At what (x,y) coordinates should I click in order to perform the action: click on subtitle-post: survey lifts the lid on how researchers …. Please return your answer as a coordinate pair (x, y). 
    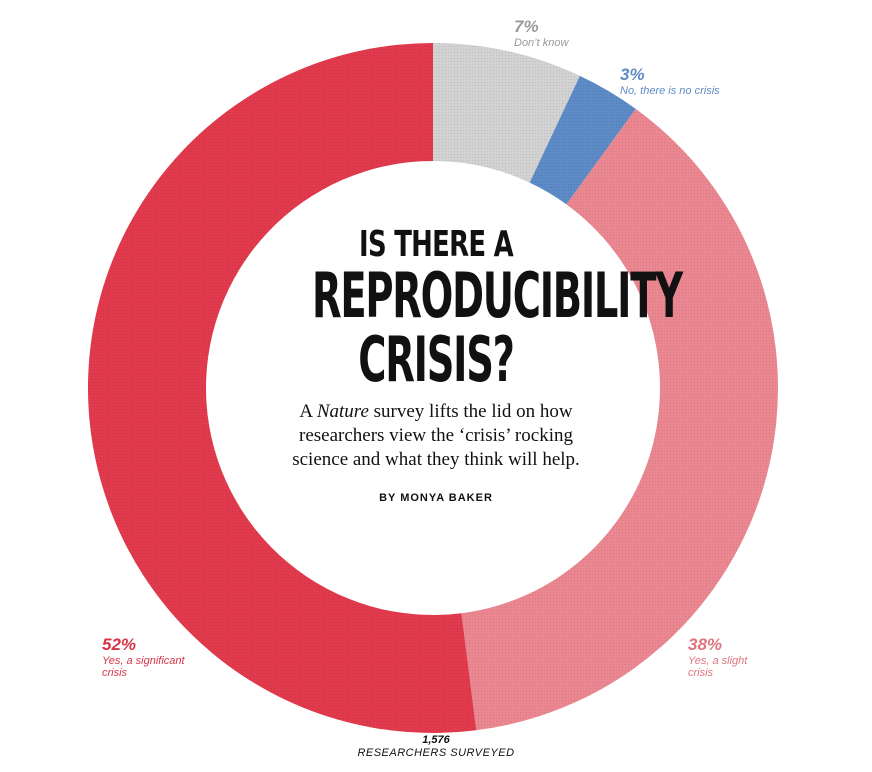
    Looking at the image, I should click on (436, 435).